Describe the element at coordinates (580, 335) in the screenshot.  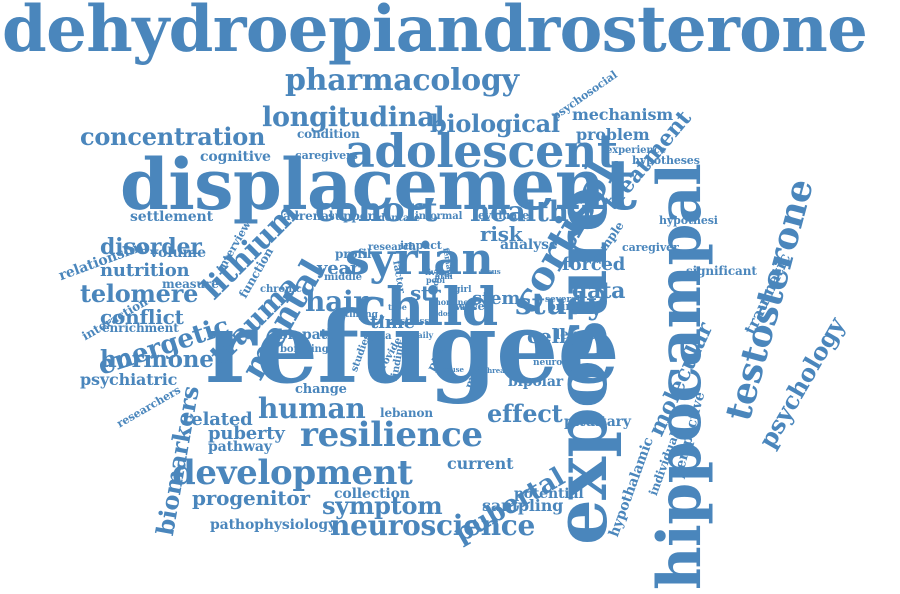
I see `word-length: length` at that location.